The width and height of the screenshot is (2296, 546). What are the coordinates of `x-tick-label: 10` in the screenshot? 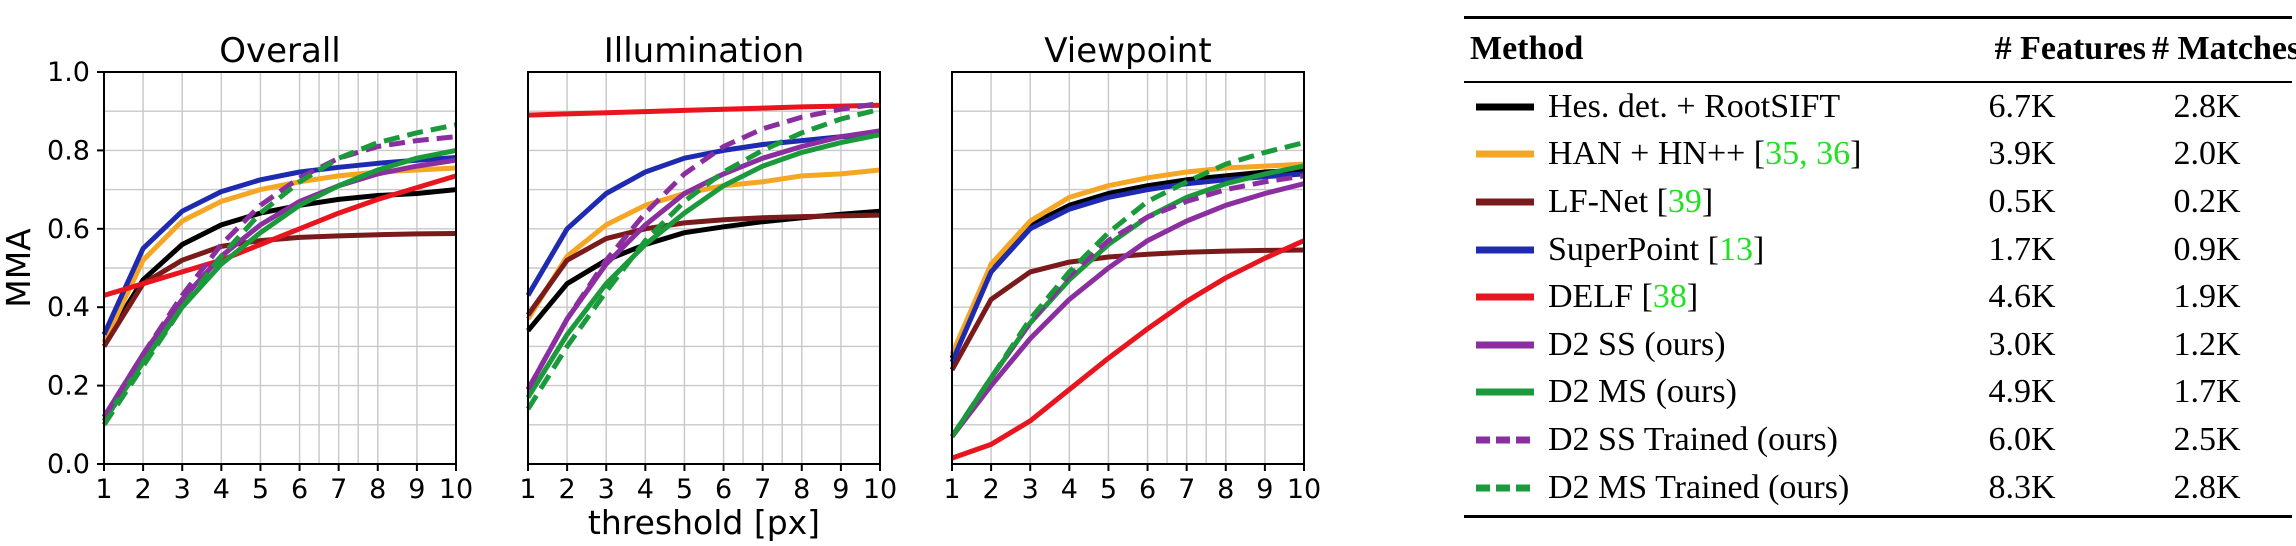 It's located at (456, 489).